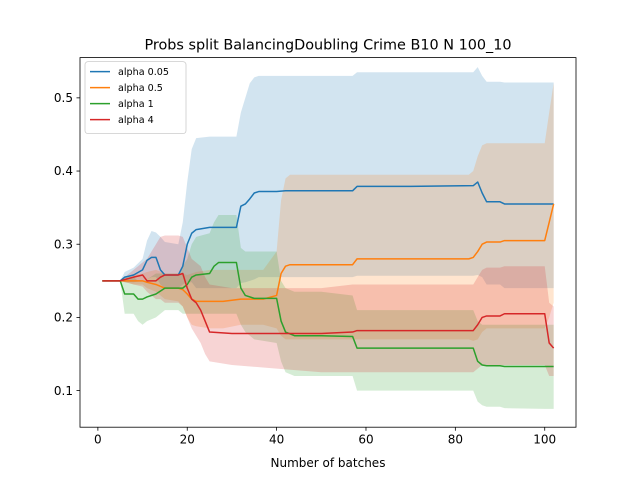 The image size is (640, 484). What do you see at coordinates (328, 463) in the screenshot?
I see `x-axis-label: Number of batches` at bounding box center [328, 463].